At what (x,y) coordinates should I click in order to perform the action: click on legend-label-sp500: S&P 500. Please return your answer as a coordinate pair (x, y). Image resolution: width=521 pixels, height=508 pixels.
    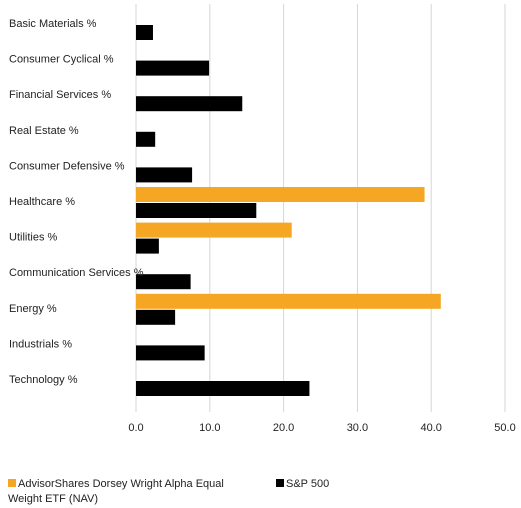
    Looking at the image, I should click on (308, 484).